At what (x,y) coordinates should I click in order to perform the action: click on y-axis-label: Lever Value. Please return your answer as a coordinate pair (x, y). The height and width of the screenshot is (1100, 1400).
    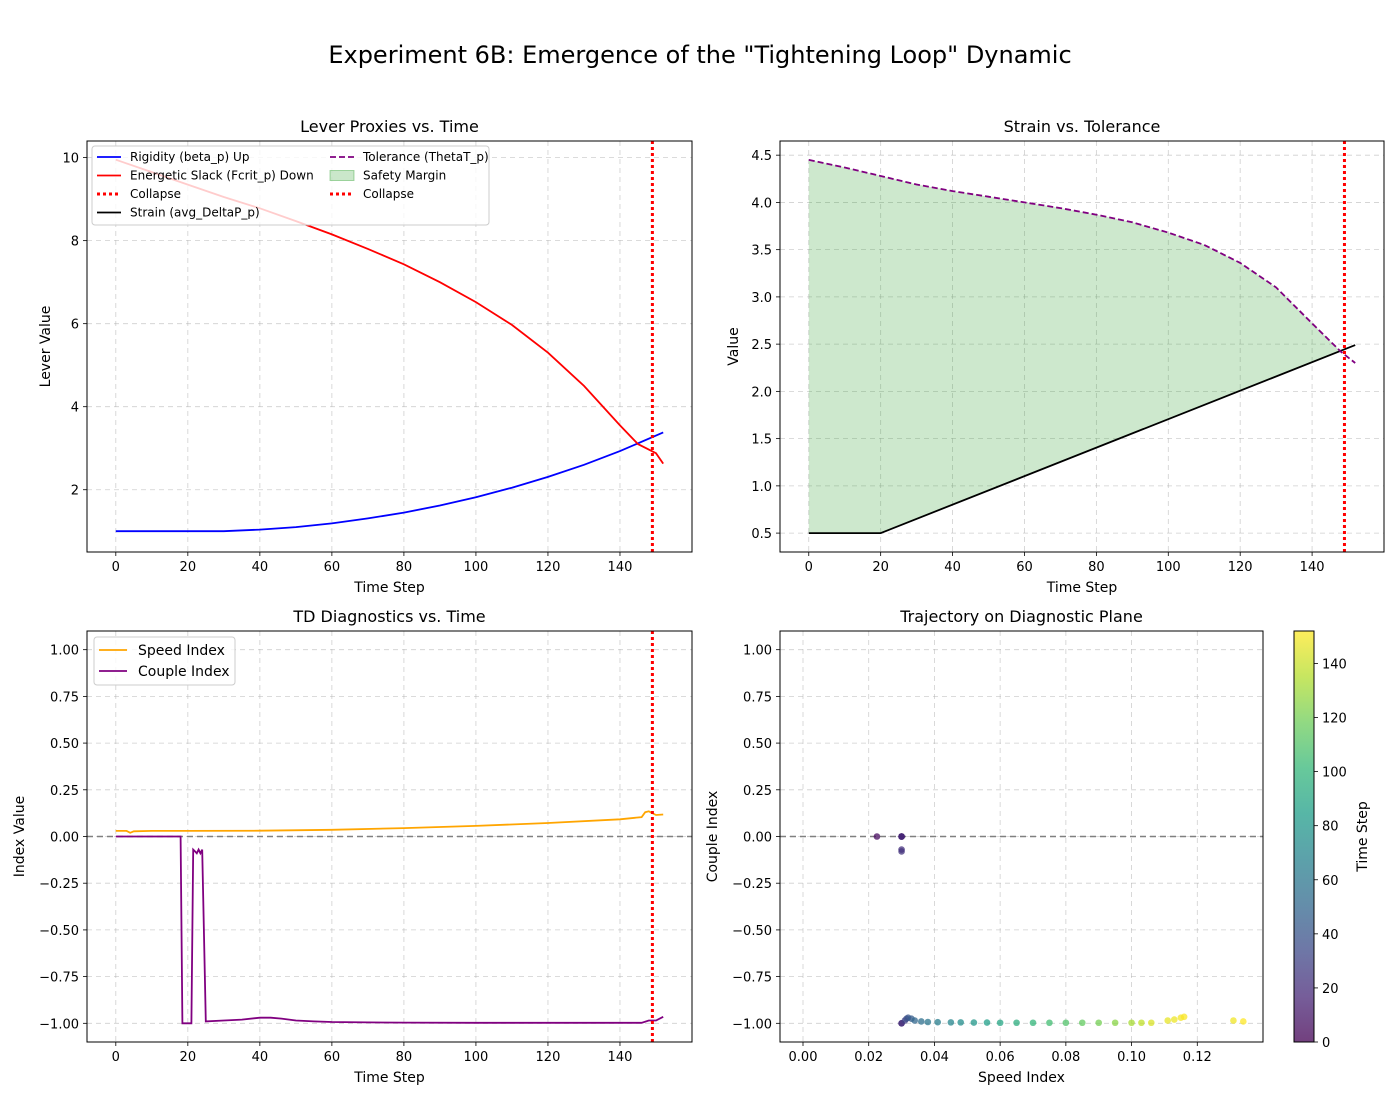
    Looking at the image, I should click on (46, 347).